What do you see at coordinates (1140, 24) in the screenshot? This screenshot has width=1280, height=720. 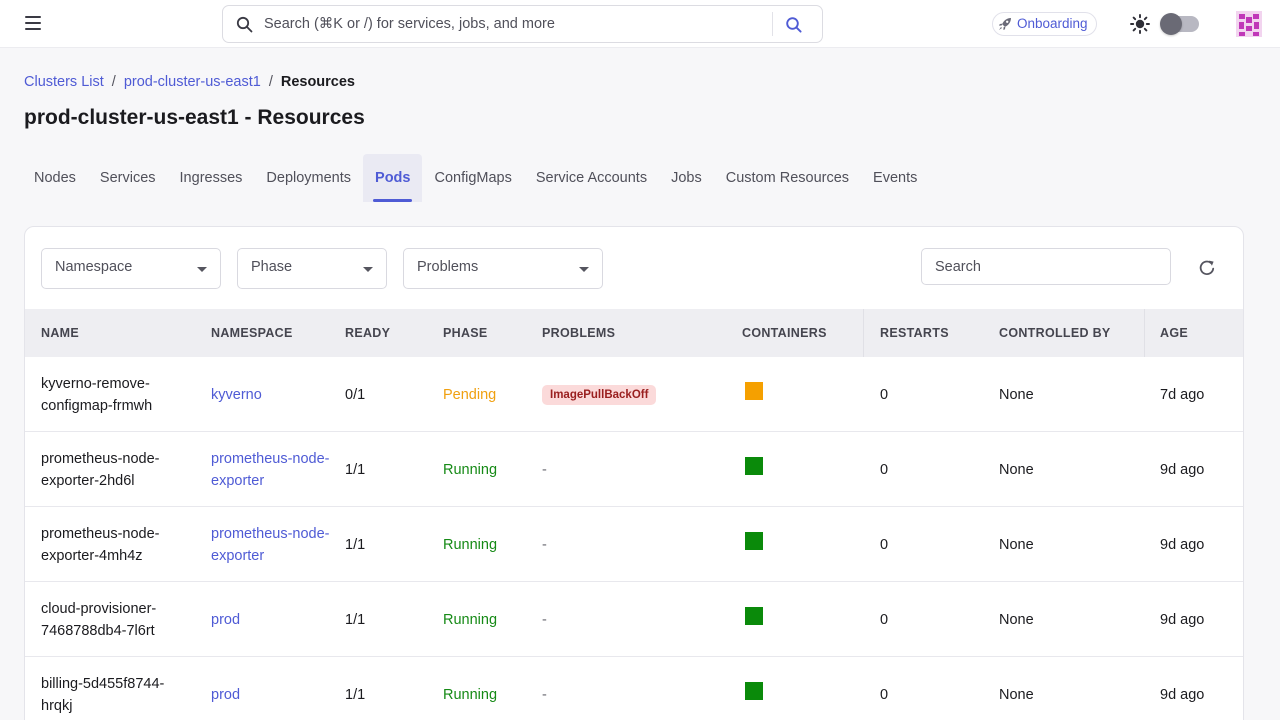 I see `sun-icon` at bounding box center [1140, 24].